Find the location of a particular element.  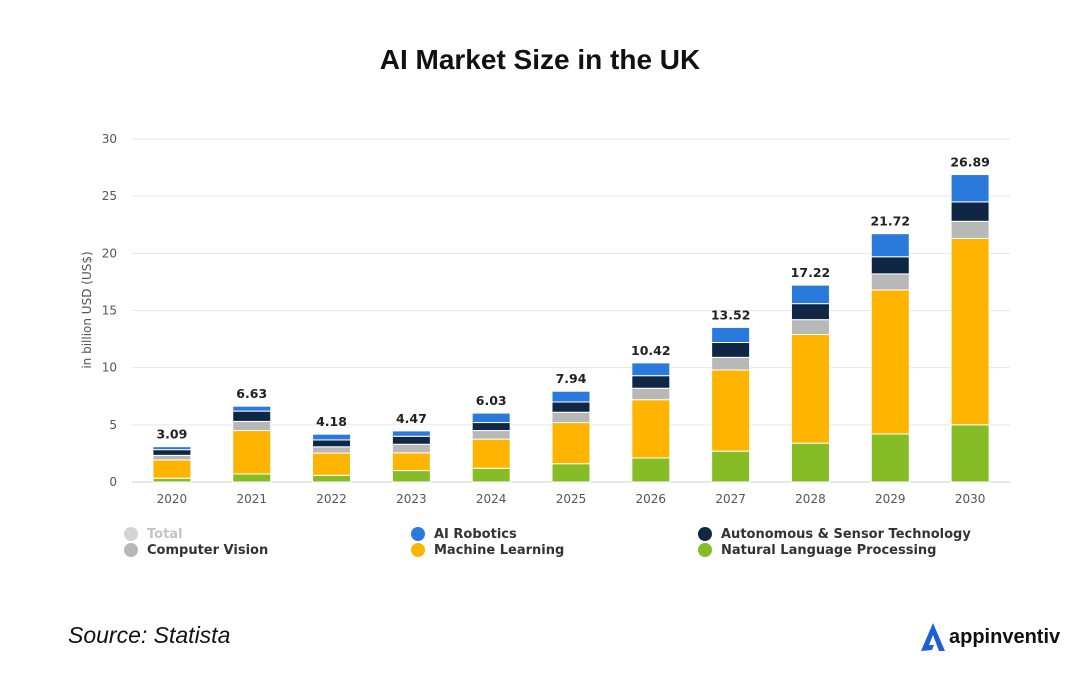

legend-label: Computer Vision is located at coordinates (208, 550).